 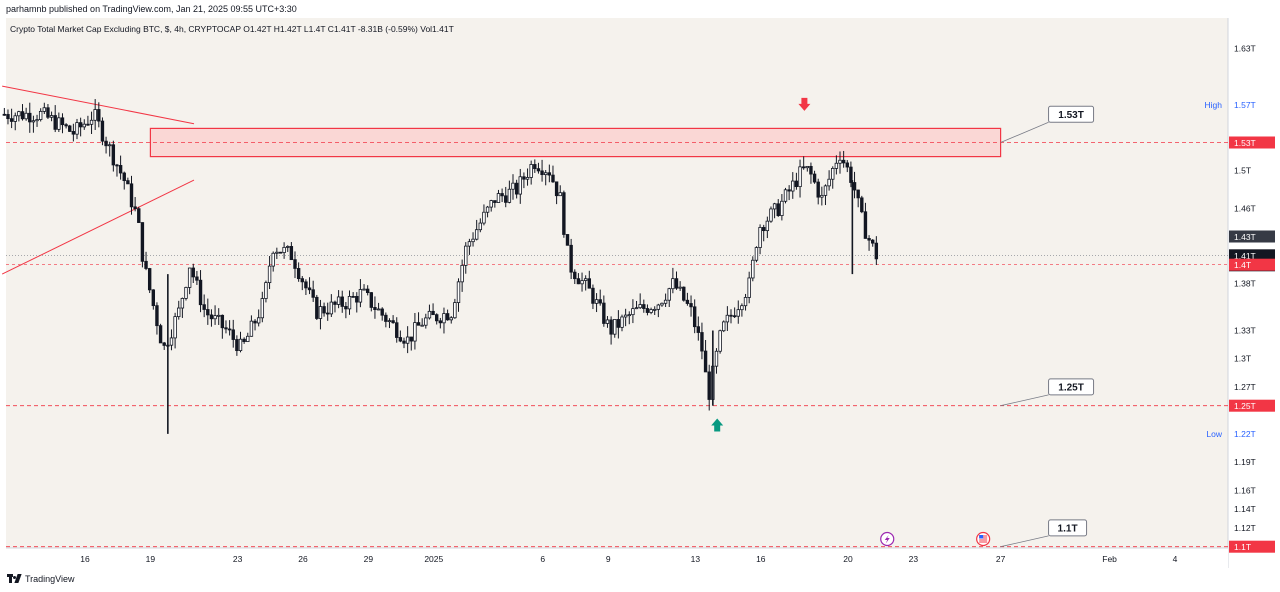 What do you see at coordinates (981, 537) in the screenshot?
I see `flag-canton` at bounding box center [981, 537].